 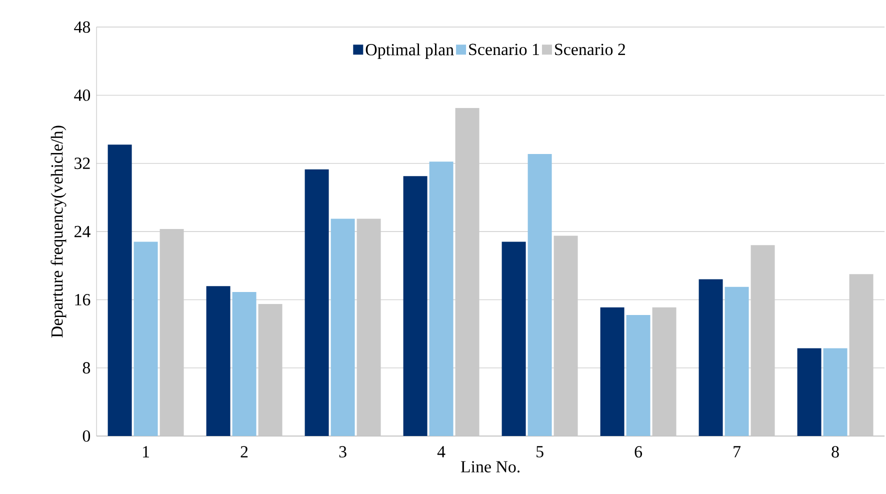 What do you see at coordinates (82, 164) in the screenshot?
I see `y-tick-label: 32` at bounding box center [82, 164].